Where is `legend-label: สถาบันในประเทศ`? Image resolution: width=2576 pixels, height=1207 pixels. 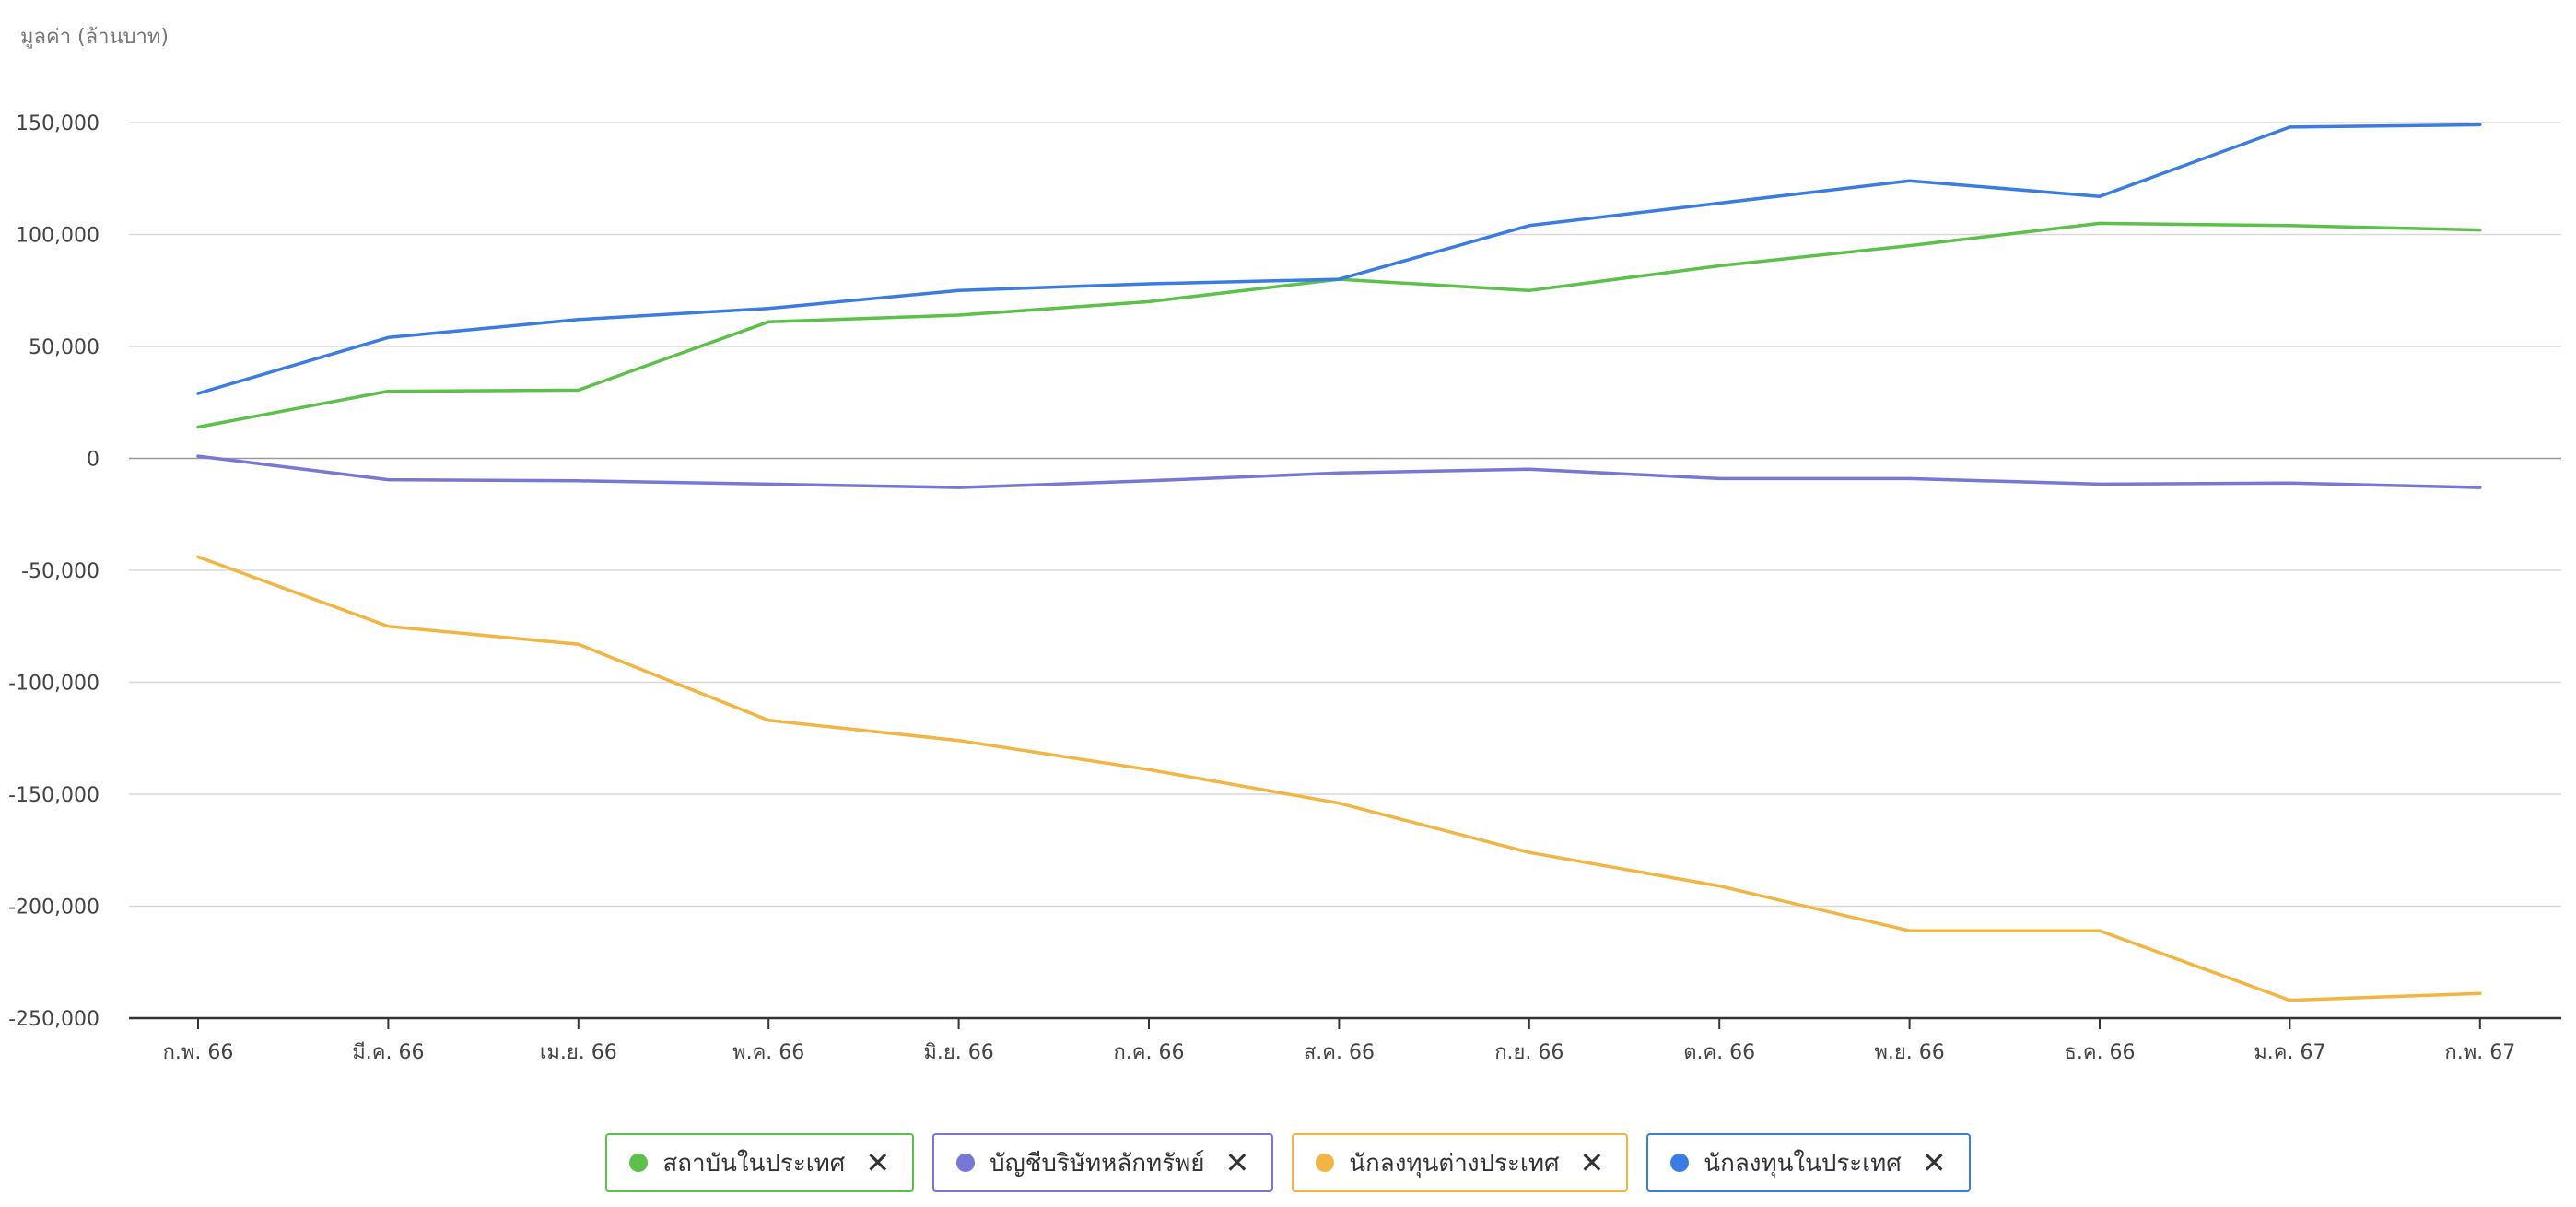 legend-label: สถาบันในประเทศ is located at coordinates (754, 1163).